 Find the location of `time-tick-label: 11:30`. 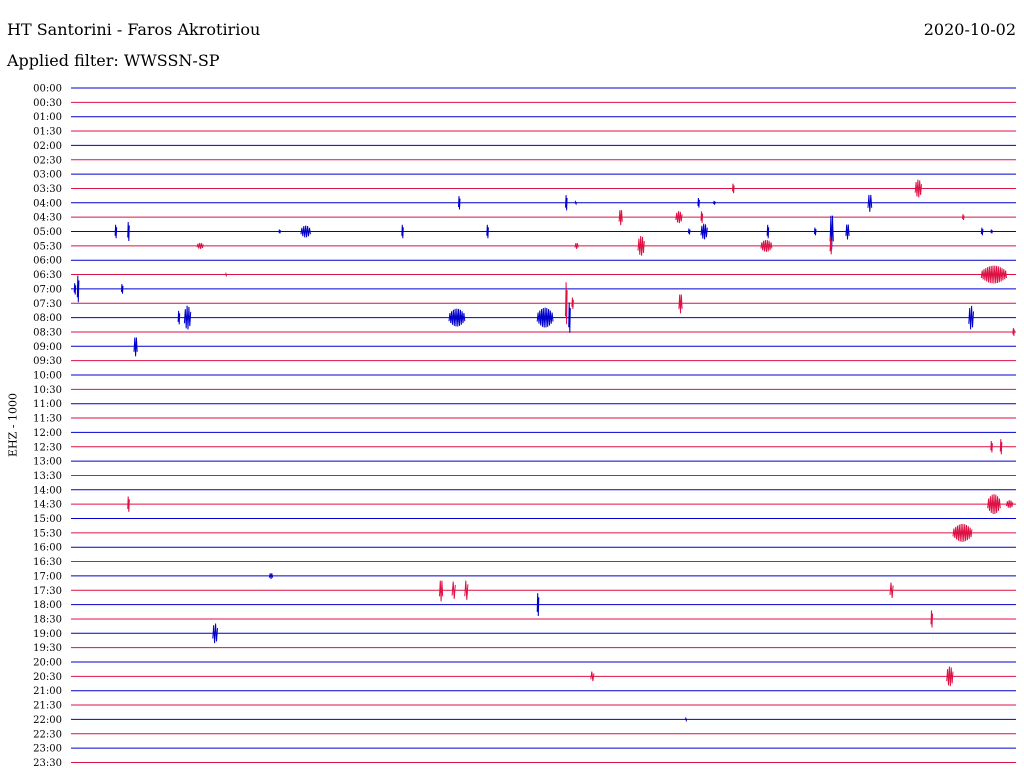

time-tick-label: 11:30 is located at coordinates (47, 419).